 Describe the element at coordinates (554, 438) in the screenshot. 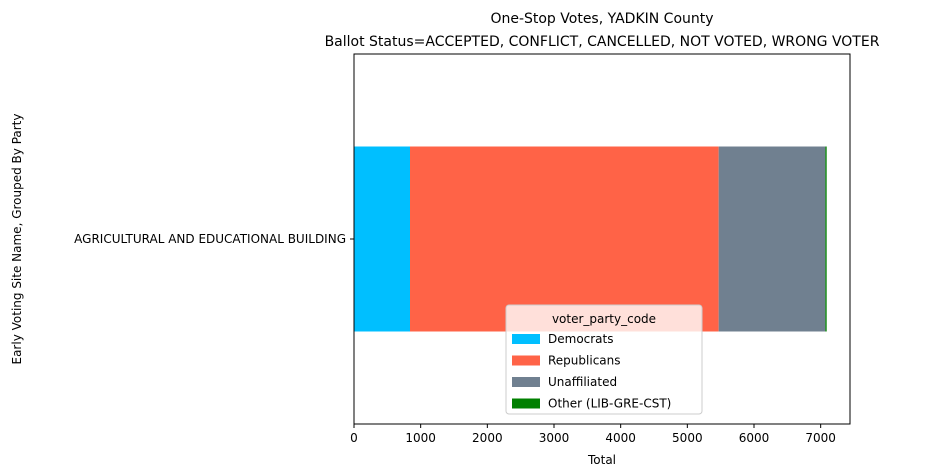

I see `x-tick-label: 3000` at that location.